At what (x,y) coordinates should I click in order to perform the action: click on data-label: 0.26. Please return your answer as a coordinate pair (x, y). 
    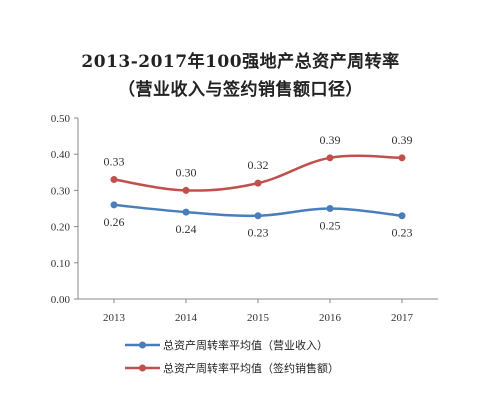
    Looking at the image, I should click on (114, 222).